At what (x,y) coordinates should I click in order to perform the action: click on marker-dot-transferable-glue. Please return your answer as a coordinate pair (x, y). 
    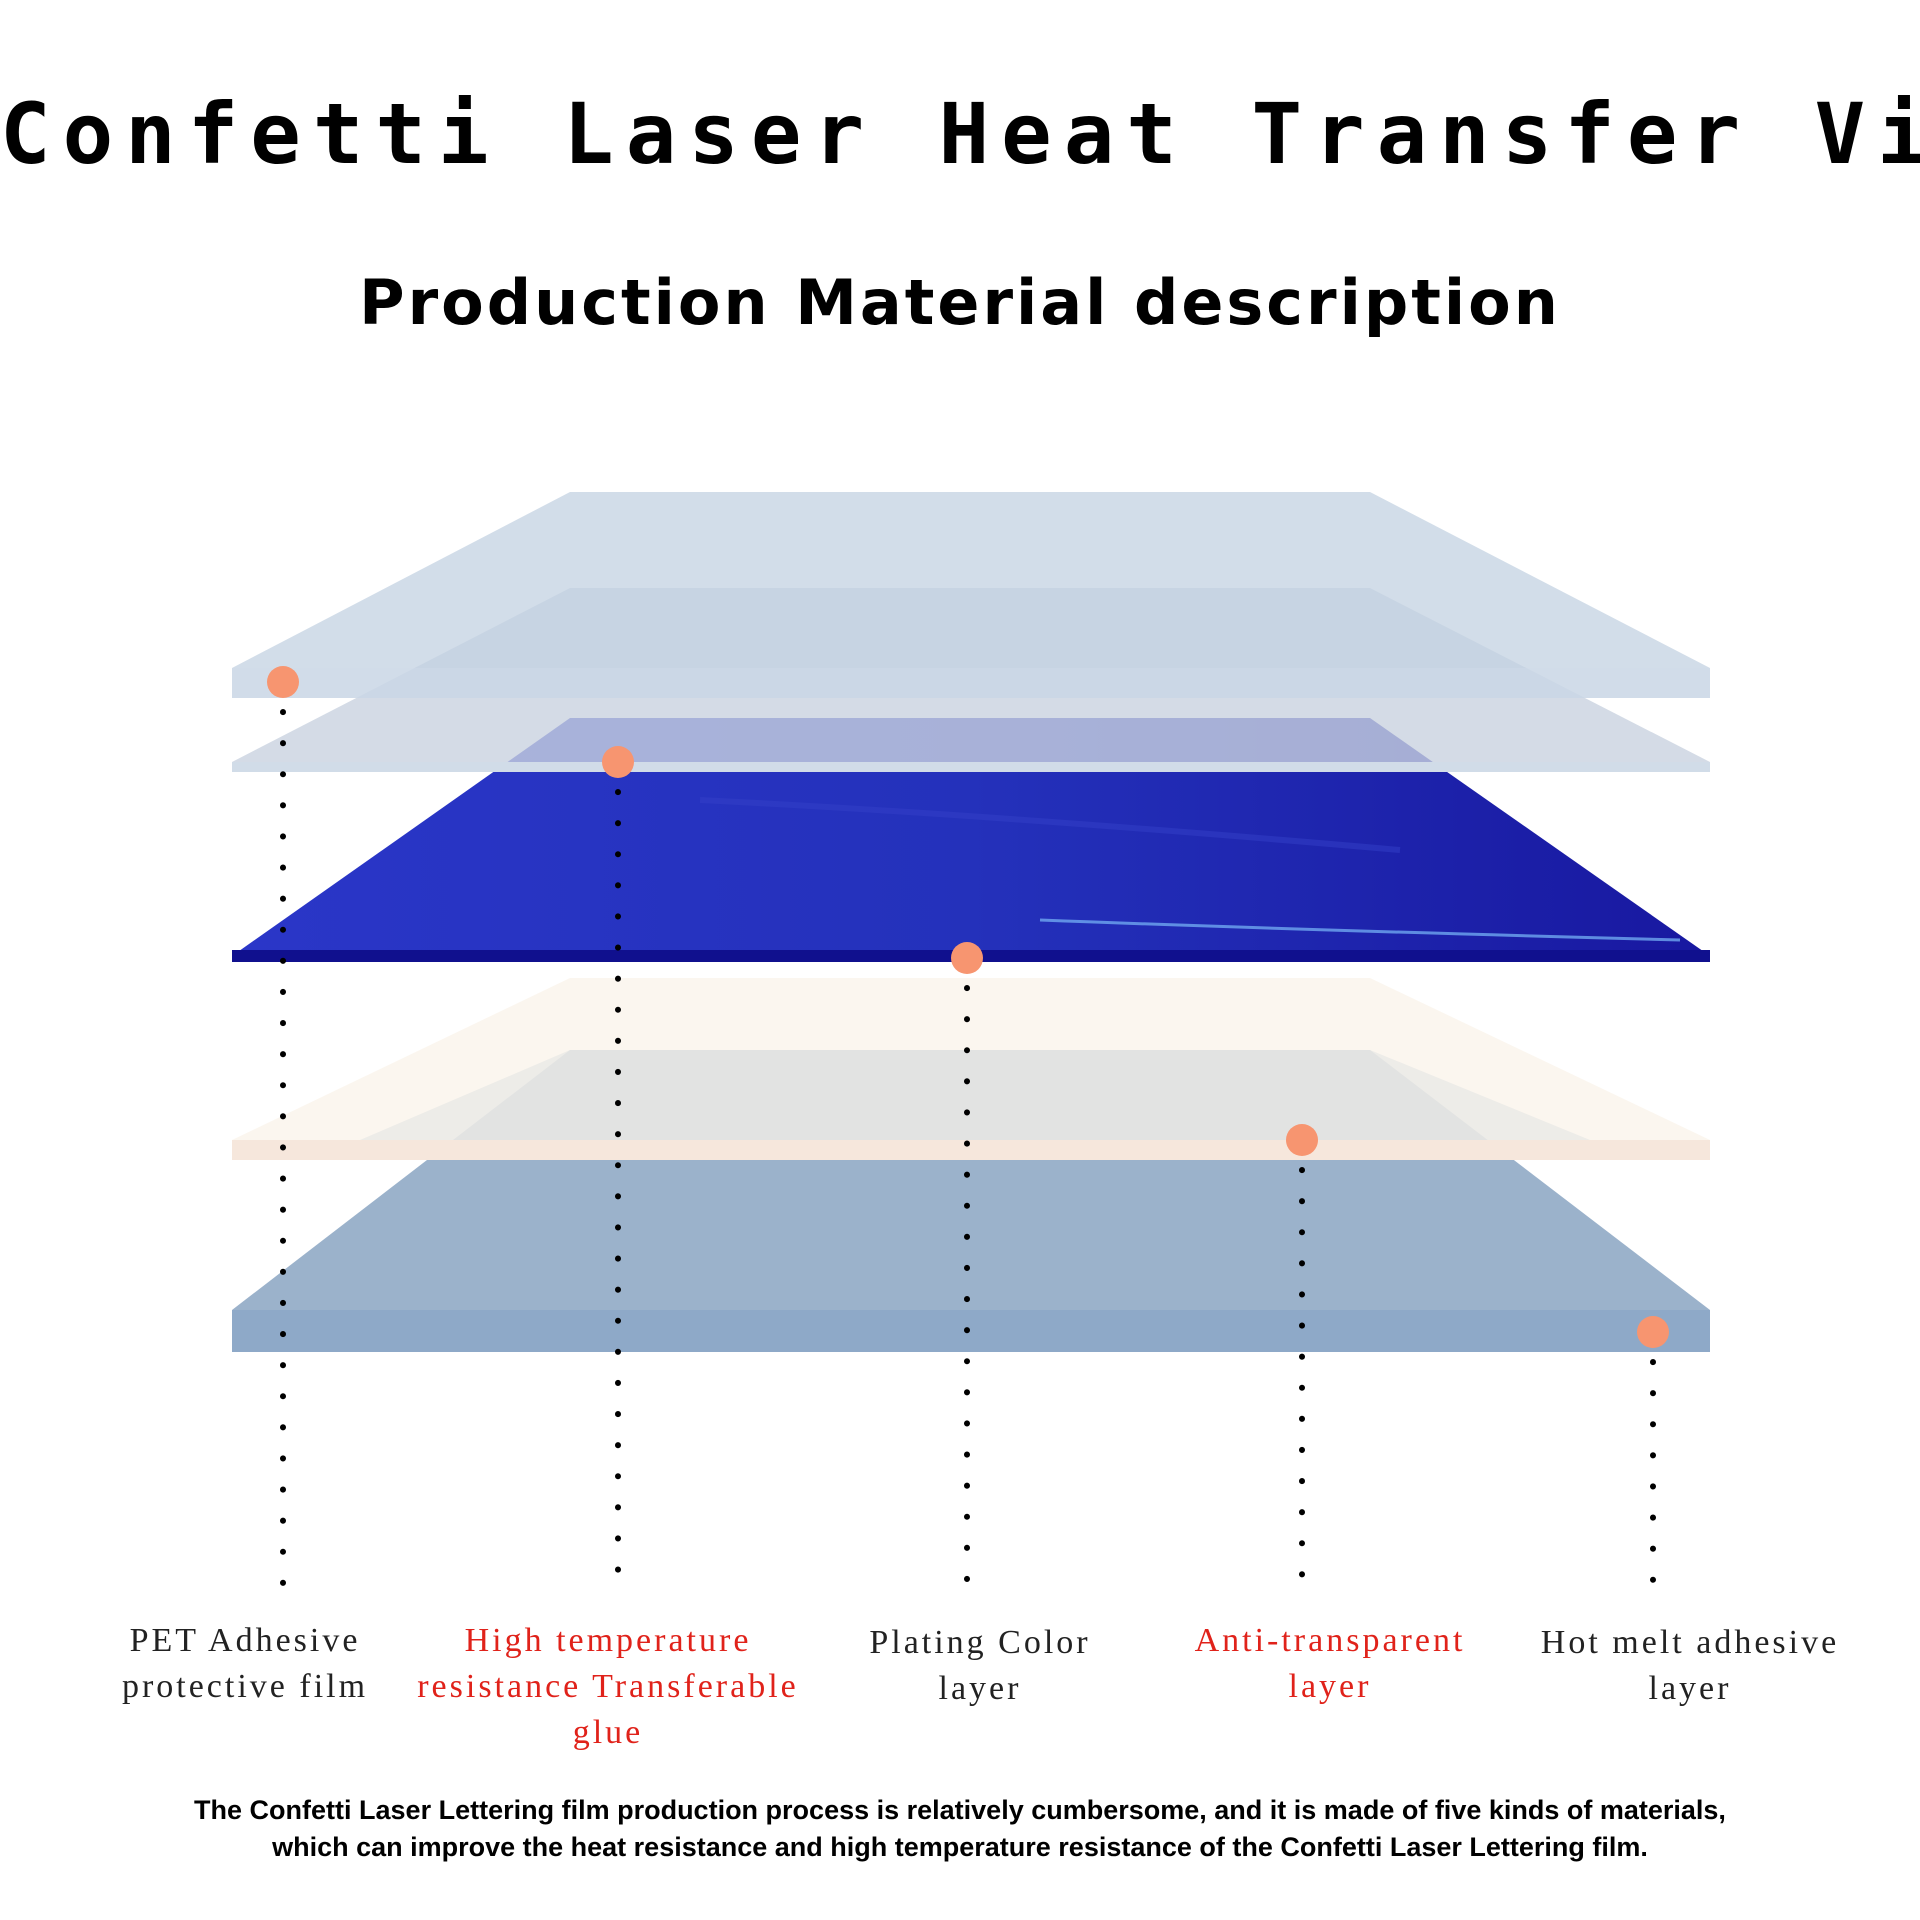
    Looking at the image, I should click on (618, 762).